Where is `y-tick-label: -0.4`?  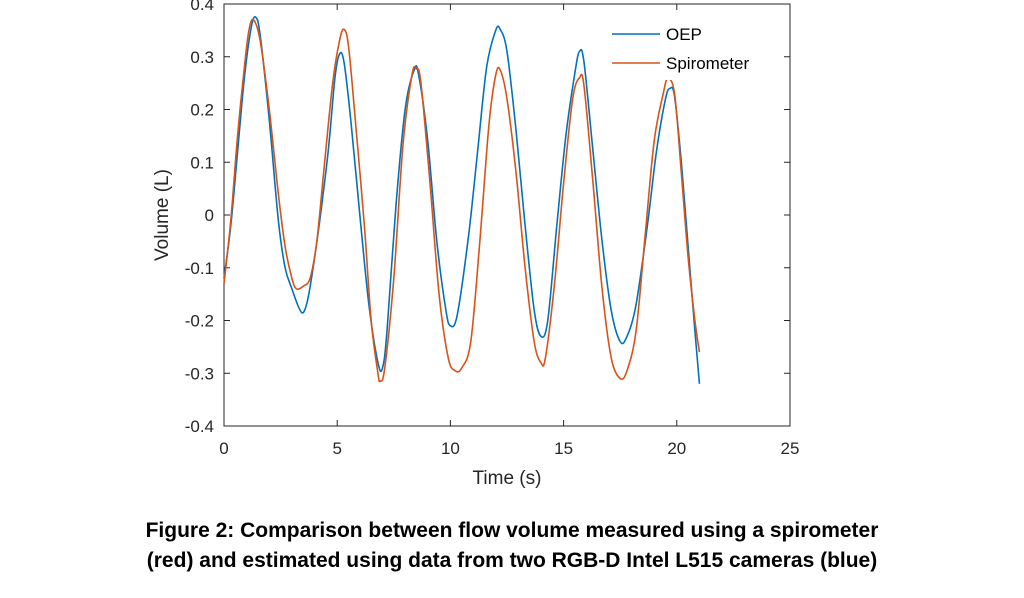
y-tick-label: -0.4 is located at coordinates (199, 426).